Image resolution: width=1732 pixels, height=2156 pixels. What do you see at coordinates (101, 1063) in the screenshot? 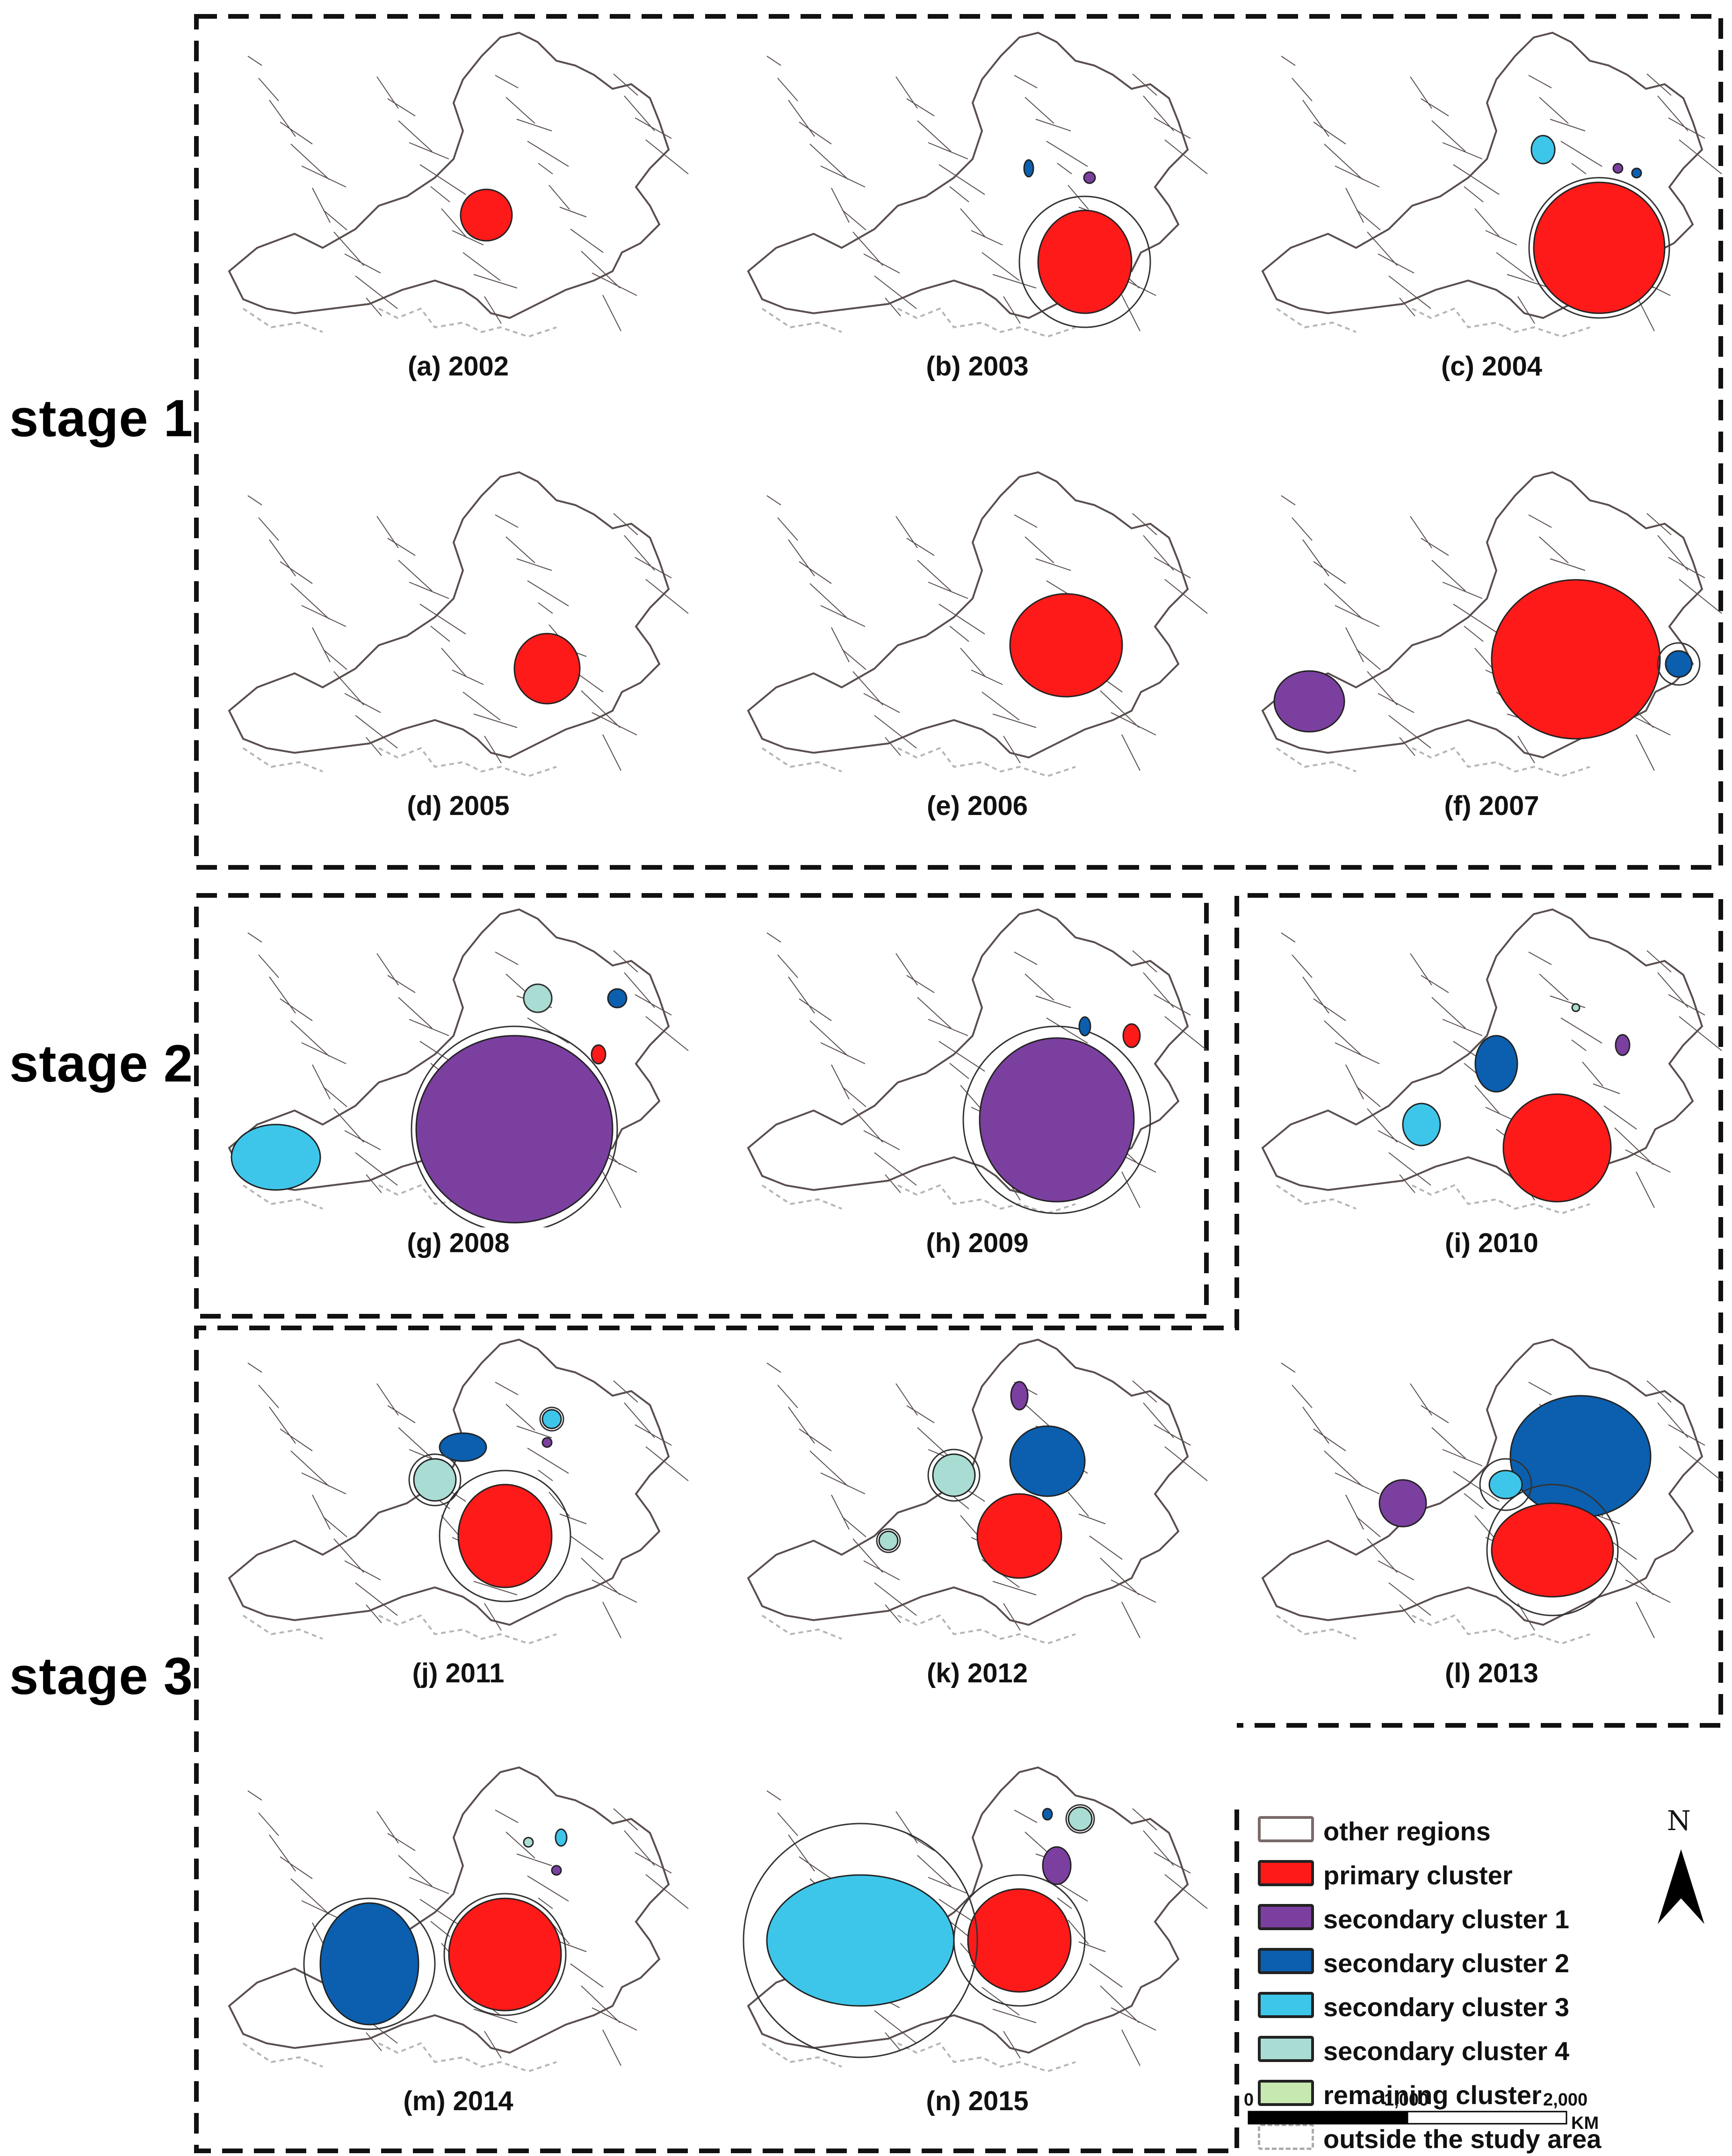
I see `stage-2-label: stage 2` at bounding box center [101, 1063].